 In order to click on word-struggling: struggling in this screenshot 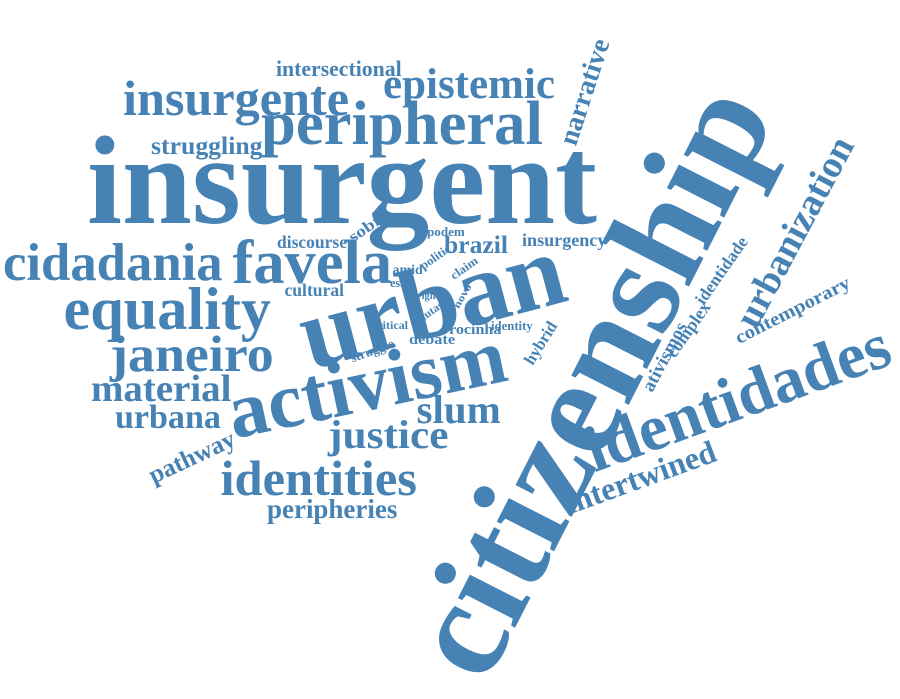, I will do `click(207, 145)`.